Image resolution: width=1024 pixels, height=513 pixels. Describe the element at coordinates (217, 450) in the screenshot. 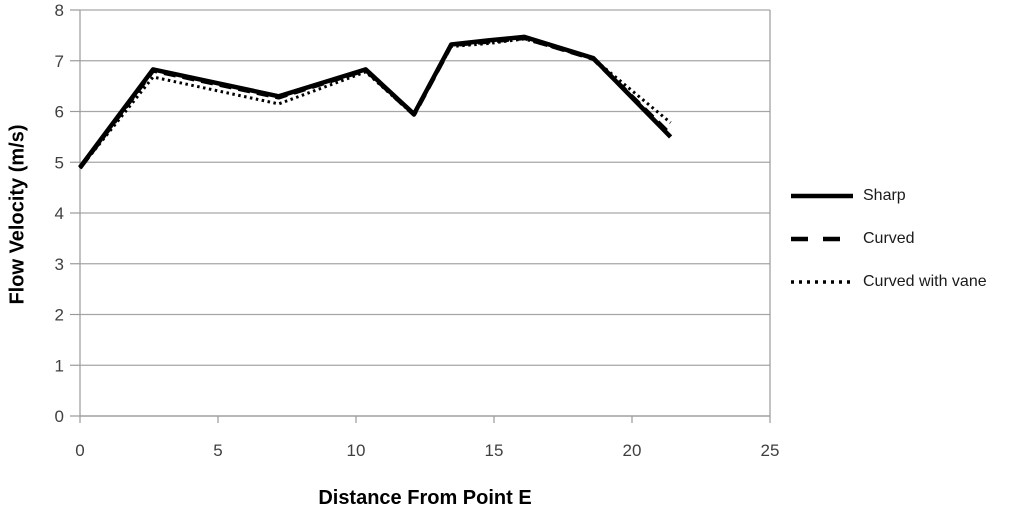

I see `x-tick-label: 5` at that location.